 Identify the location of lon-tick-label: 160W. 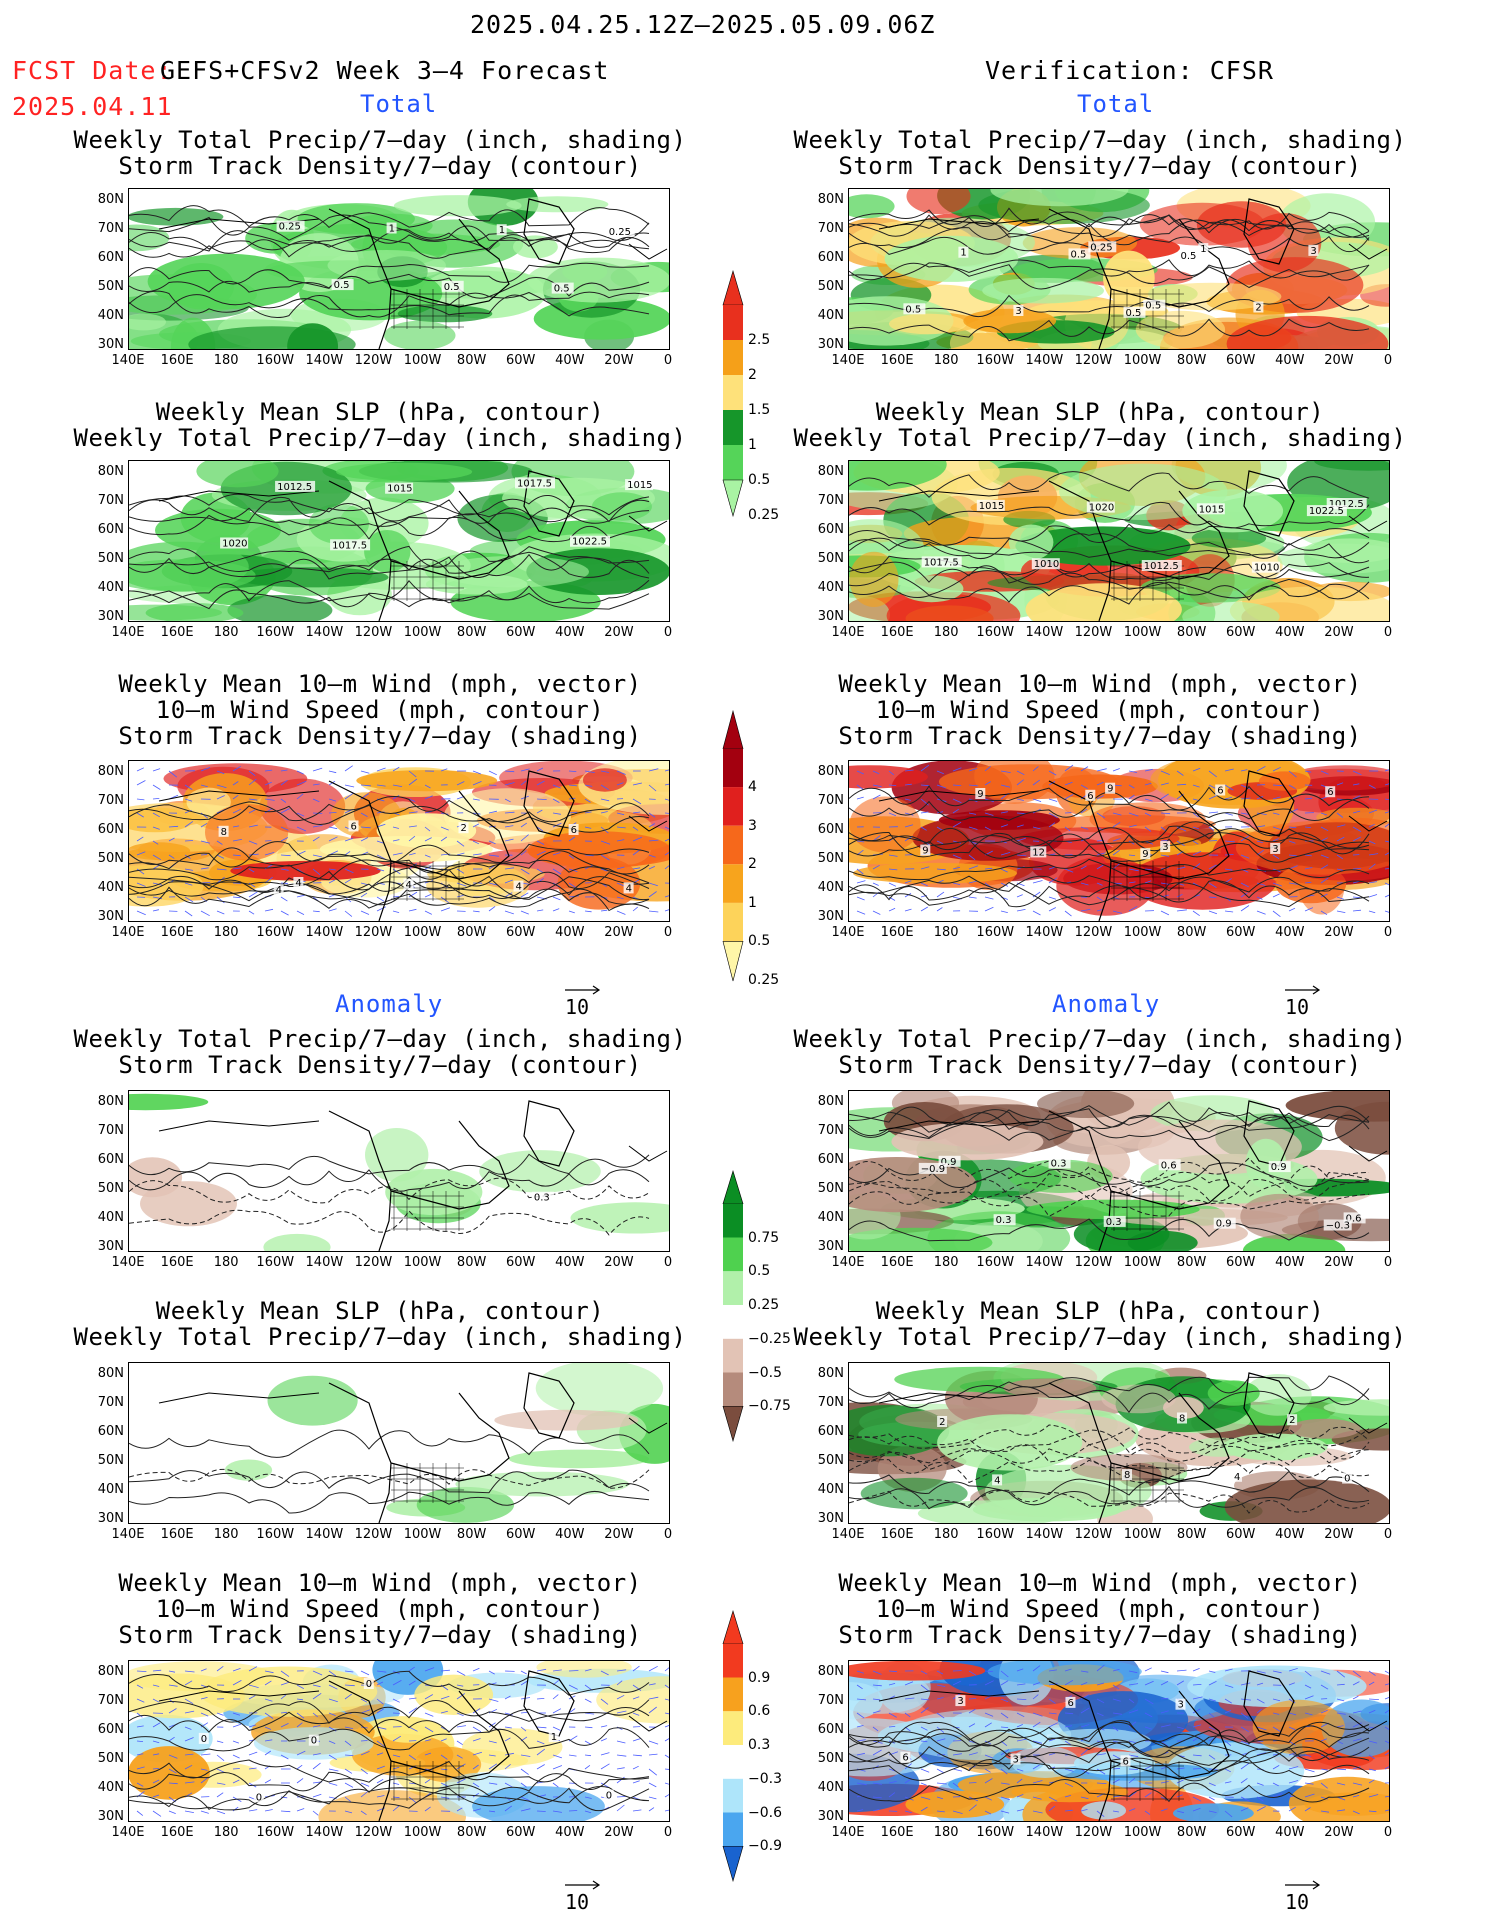
(995, 1262).